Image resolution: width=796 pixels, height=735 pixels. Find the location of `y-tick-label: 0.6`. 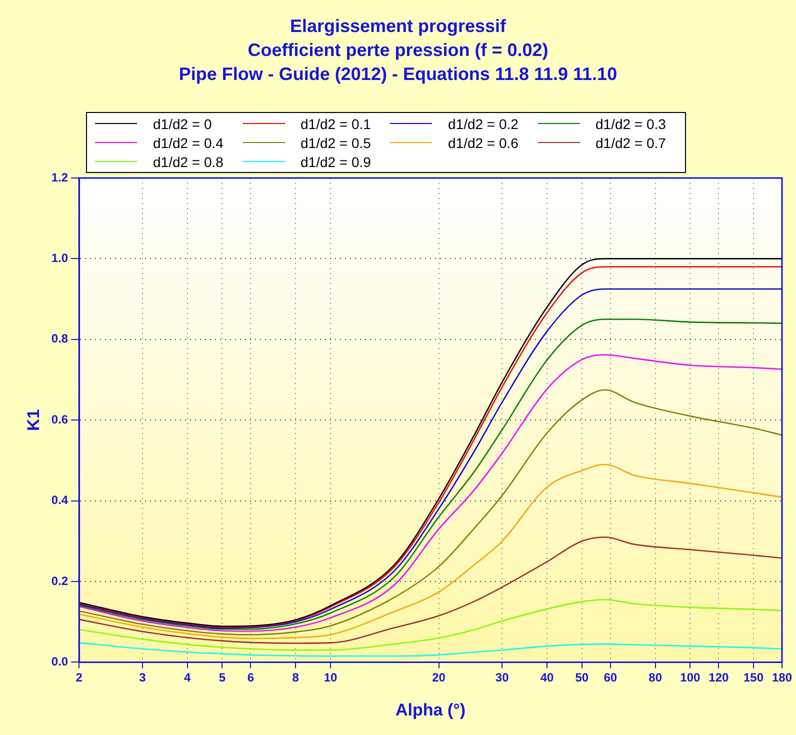

y-tick-label: 0.6 is located at coordinates (59, 419).